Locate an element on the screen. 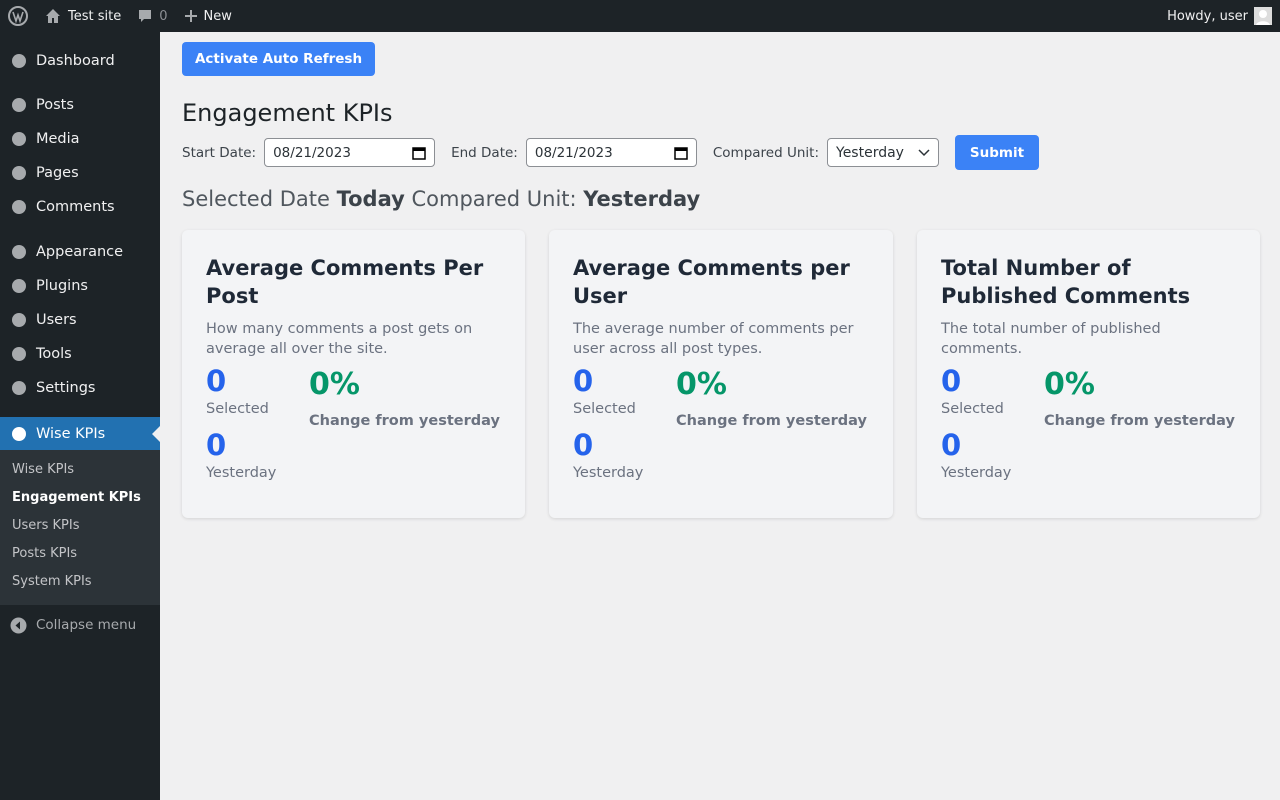  menu-item: Tools is located at coordinates (80, 354).